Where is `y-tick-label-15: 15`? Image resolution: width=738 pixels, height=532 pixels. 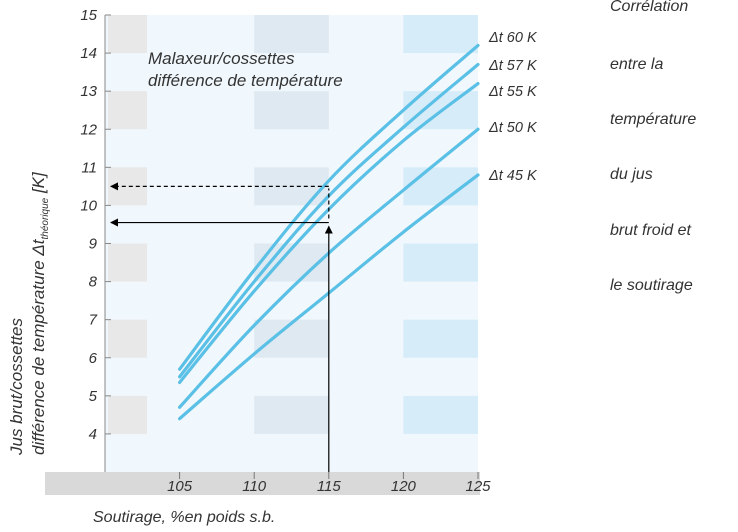
y-tick-label-15: 15 is located at coordinates (88, 15).